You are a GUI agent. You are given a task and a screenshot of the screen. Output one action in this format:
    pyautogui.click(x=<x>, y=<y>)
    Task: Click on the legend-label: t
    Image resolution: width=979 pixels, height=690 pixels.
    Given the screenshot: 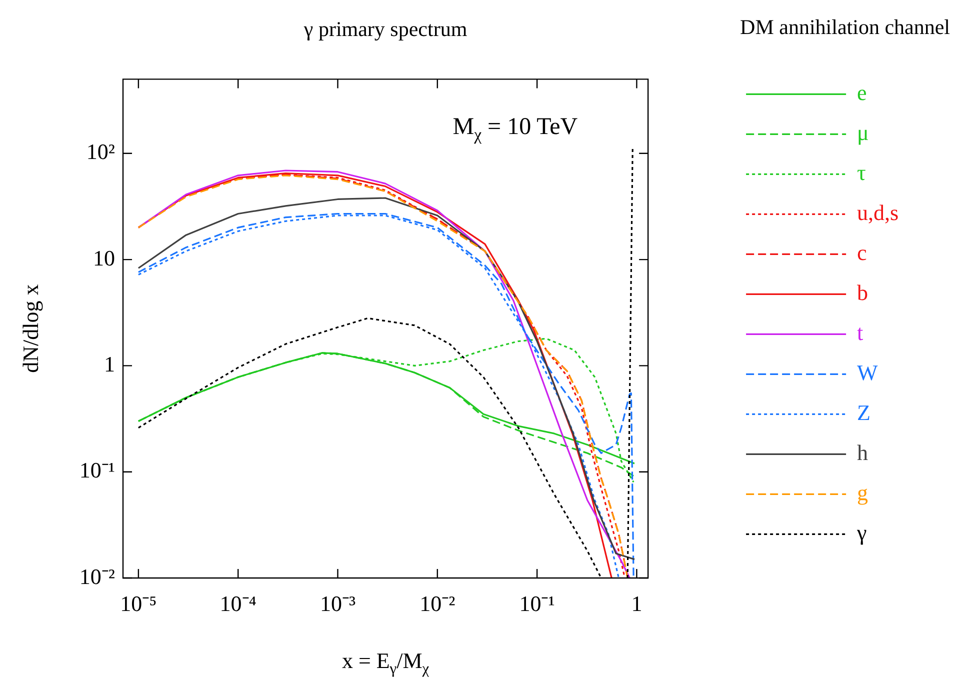 What is the action you would take?
    pyautogui.click(x=860, y=332)
    